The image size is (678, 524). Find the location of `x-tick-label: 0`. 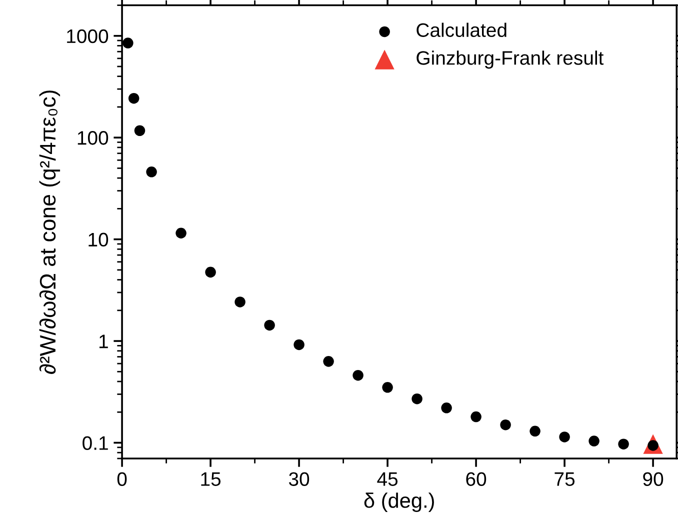

x-tick-label: 0 is located at coordinates (122, 479).